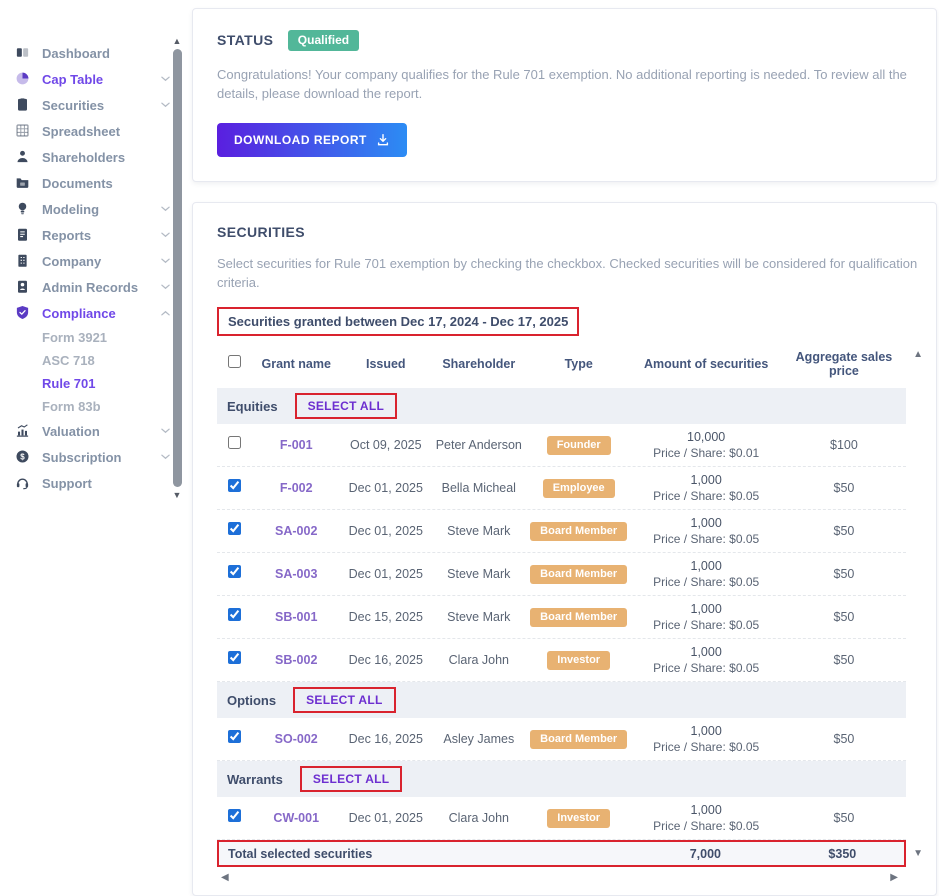 This screenshot has height=896, width=939. I want to click on type-cell: Investor, so click(578, 660).